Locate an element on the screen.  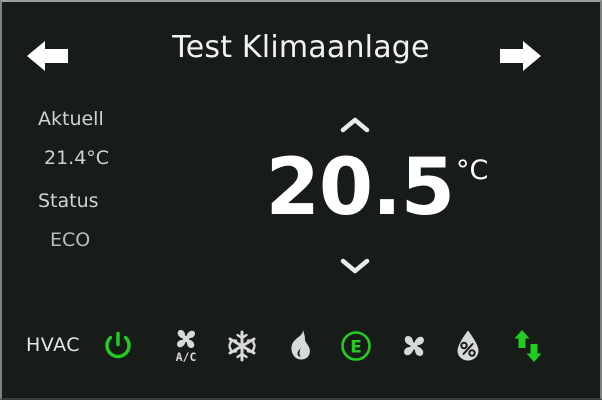
power-icon is located at coordinates (118, 345).